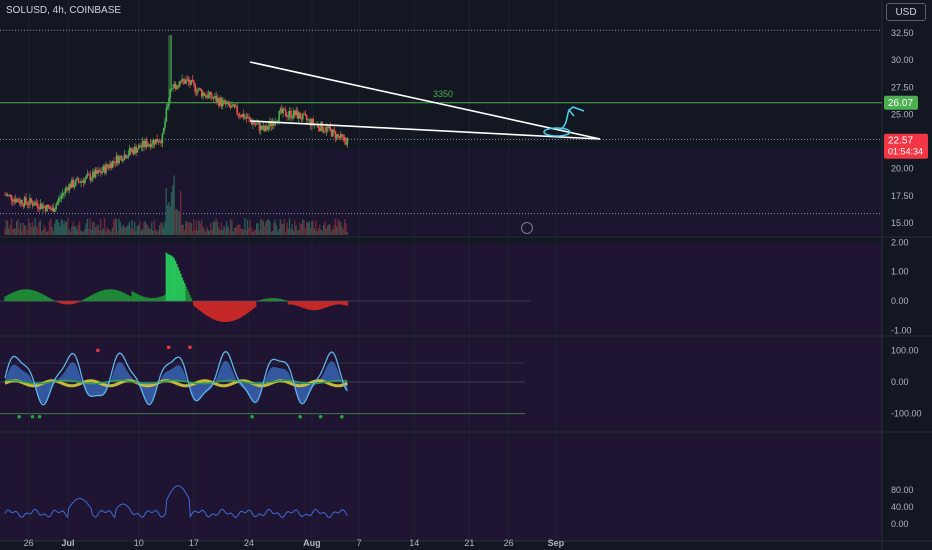 Image resolution: width=932 pixels, height=550 pixels. Describe the element at coordinates (139, 543) in the screenshot. I see `time-tick: 10` at that location.